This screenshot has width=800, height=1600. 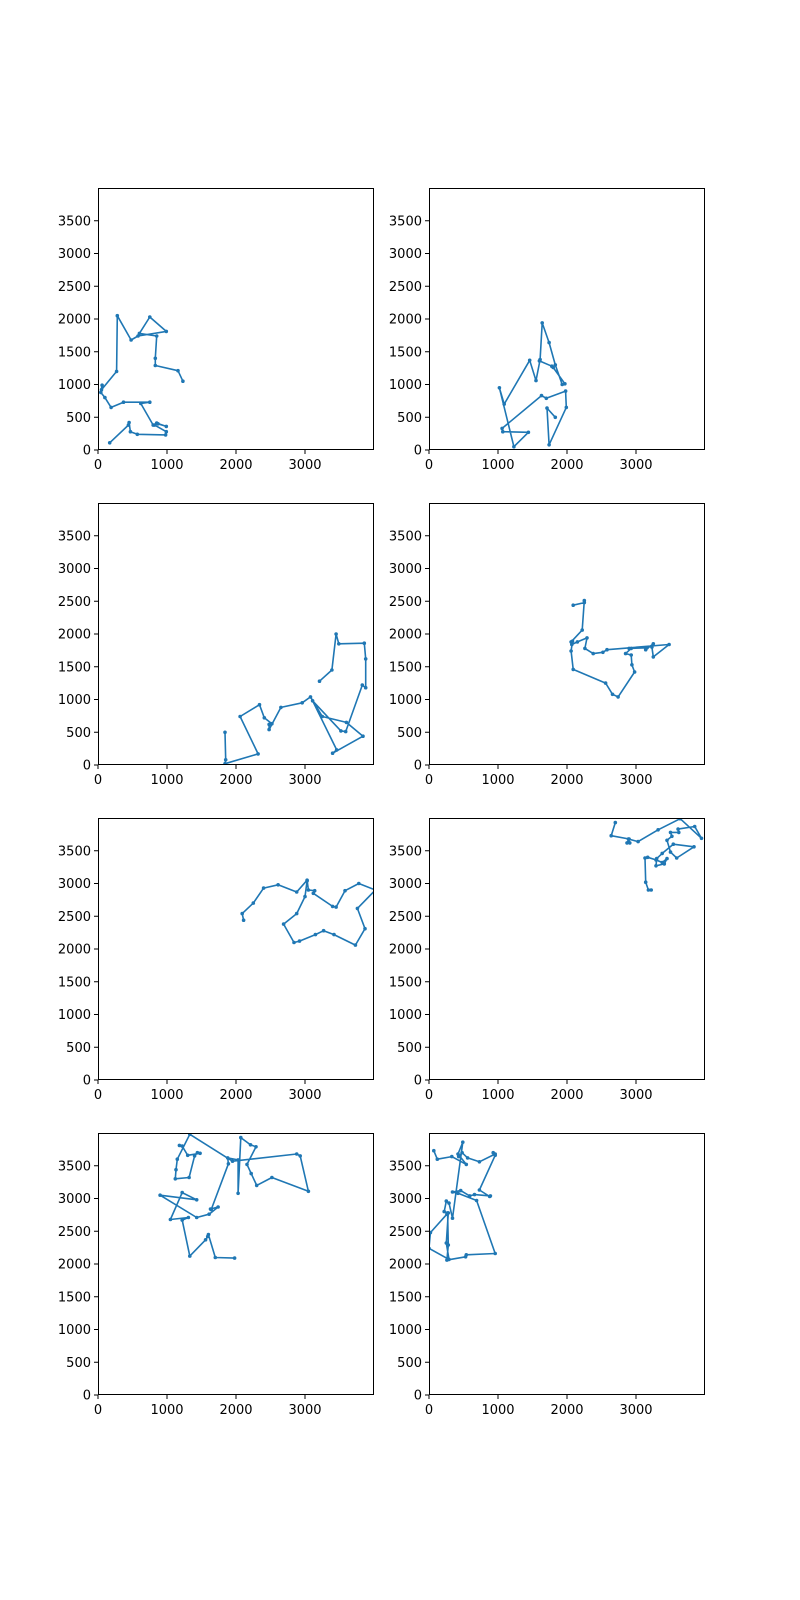 I want to click on series-line, so click(x=142, y=379).